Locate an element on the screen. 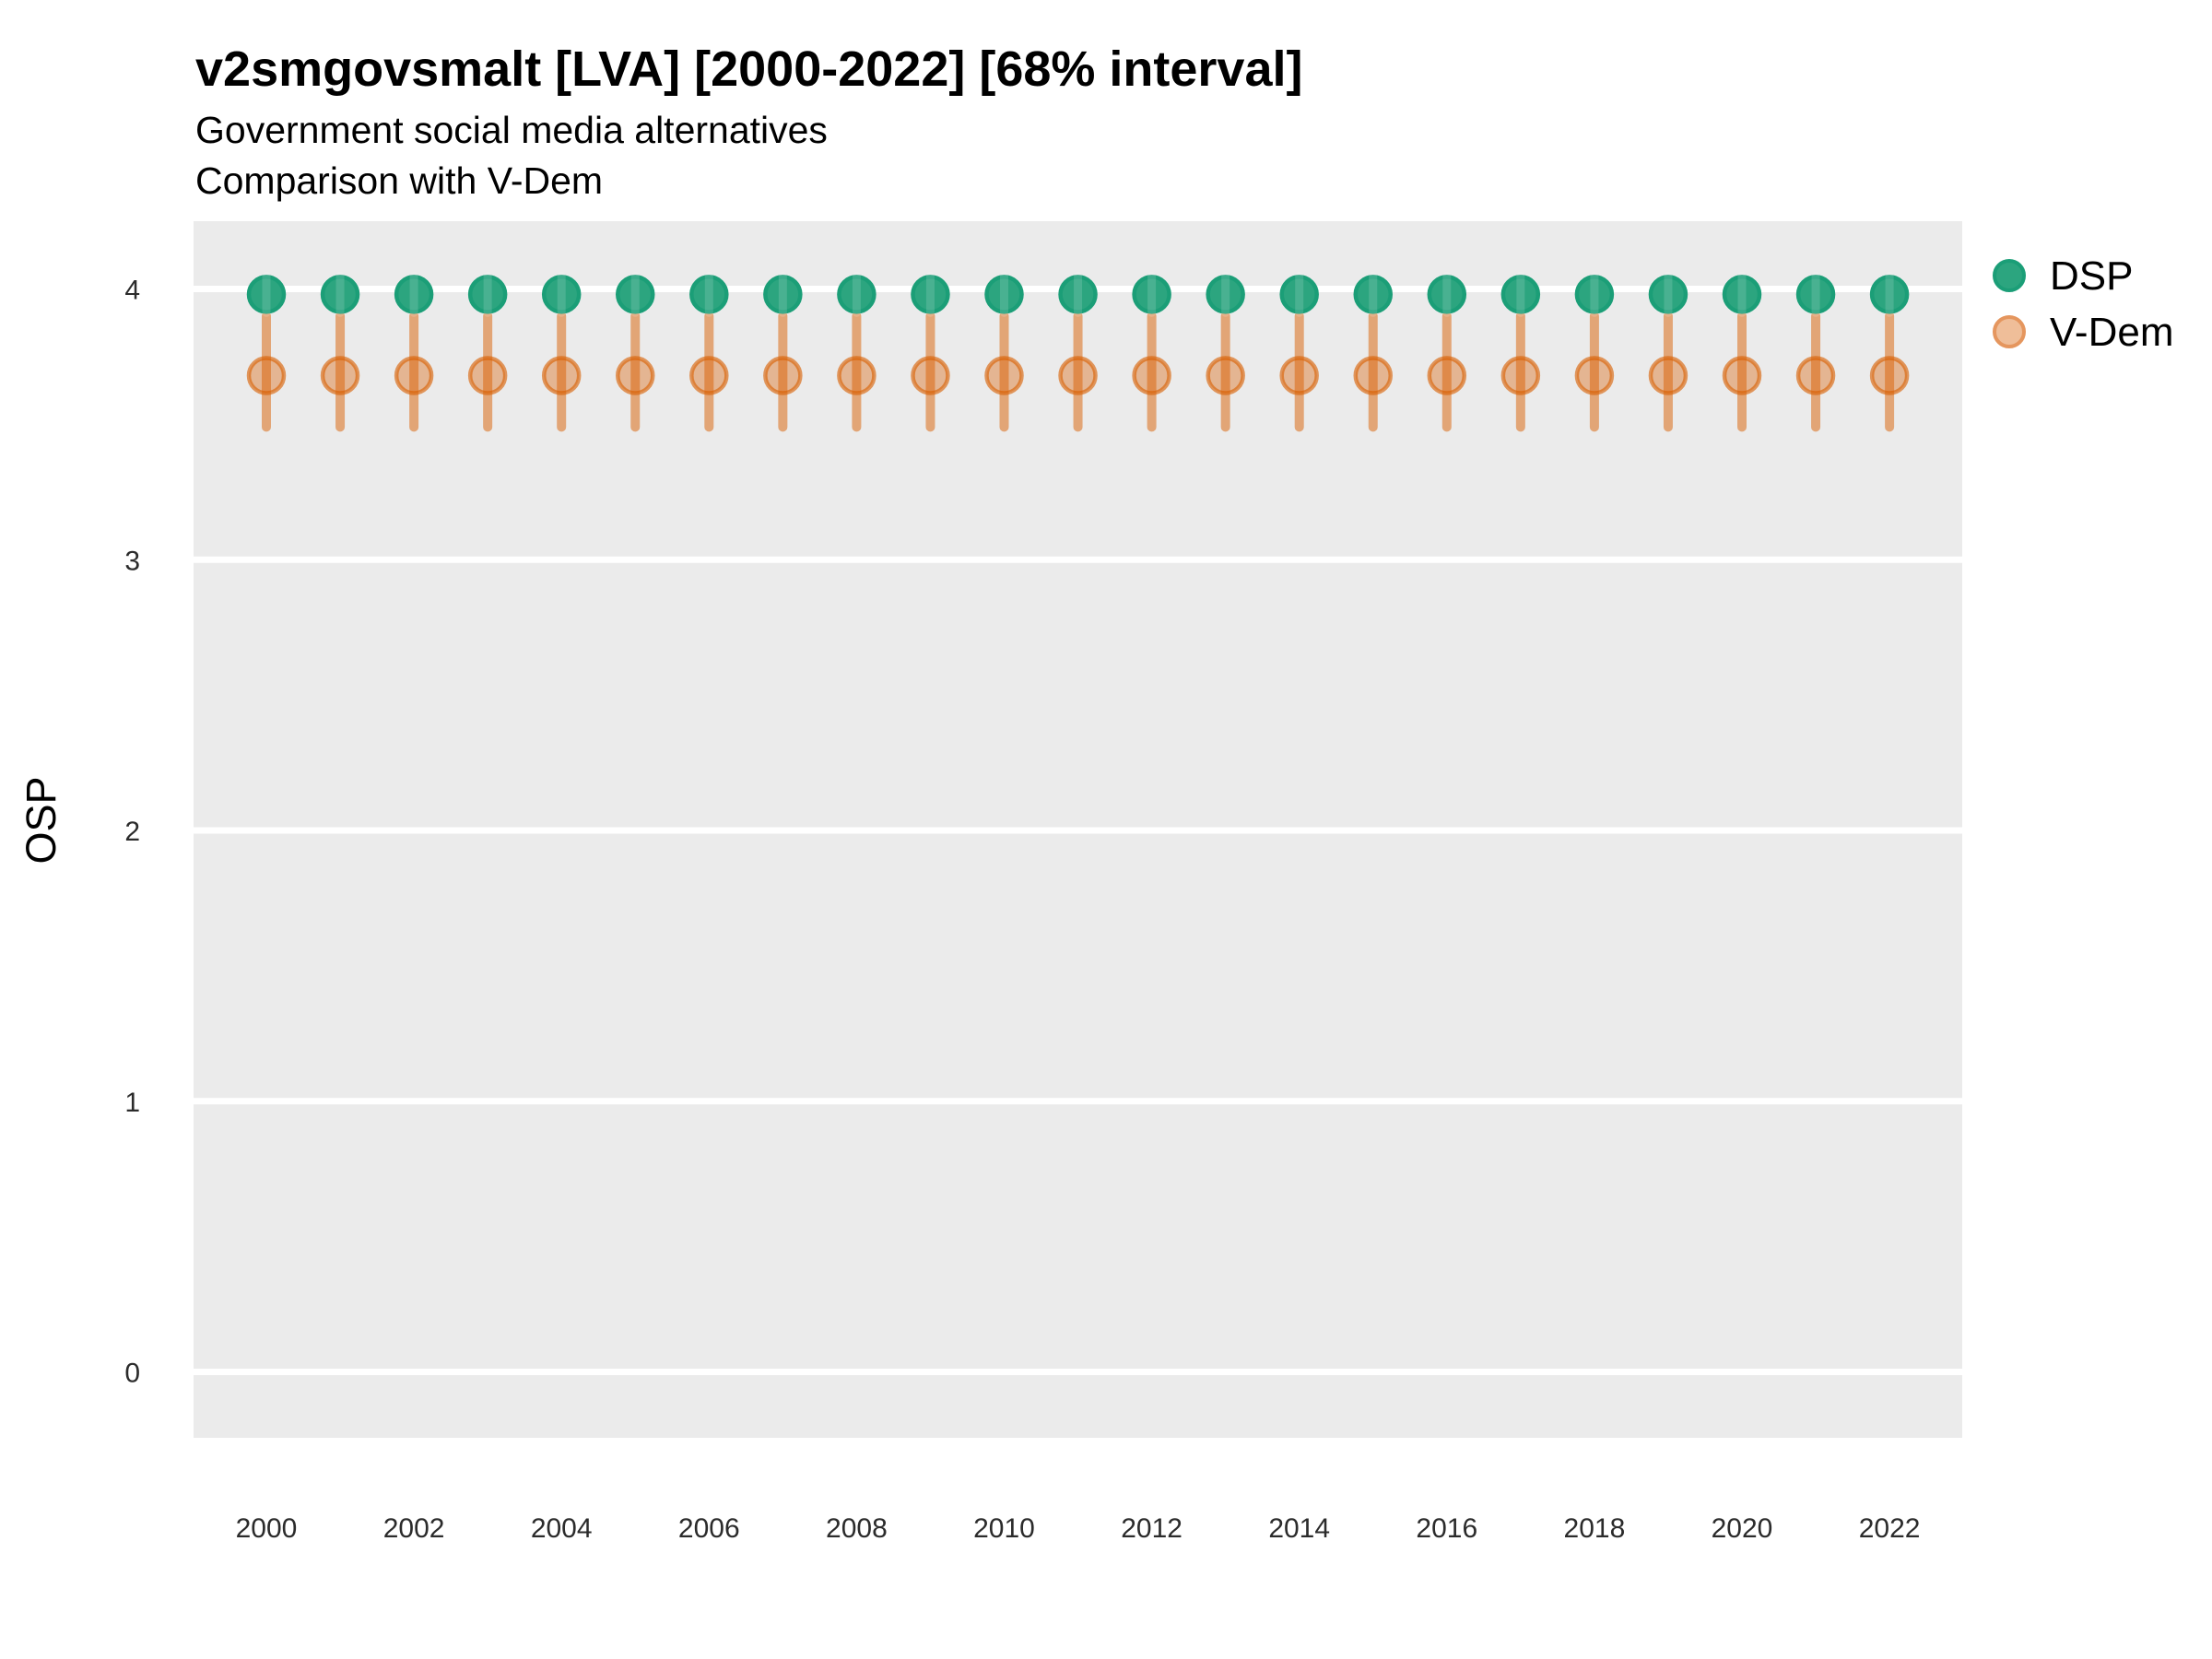  x-tick-label: 2014 is located at coordinates (1299, 1528).